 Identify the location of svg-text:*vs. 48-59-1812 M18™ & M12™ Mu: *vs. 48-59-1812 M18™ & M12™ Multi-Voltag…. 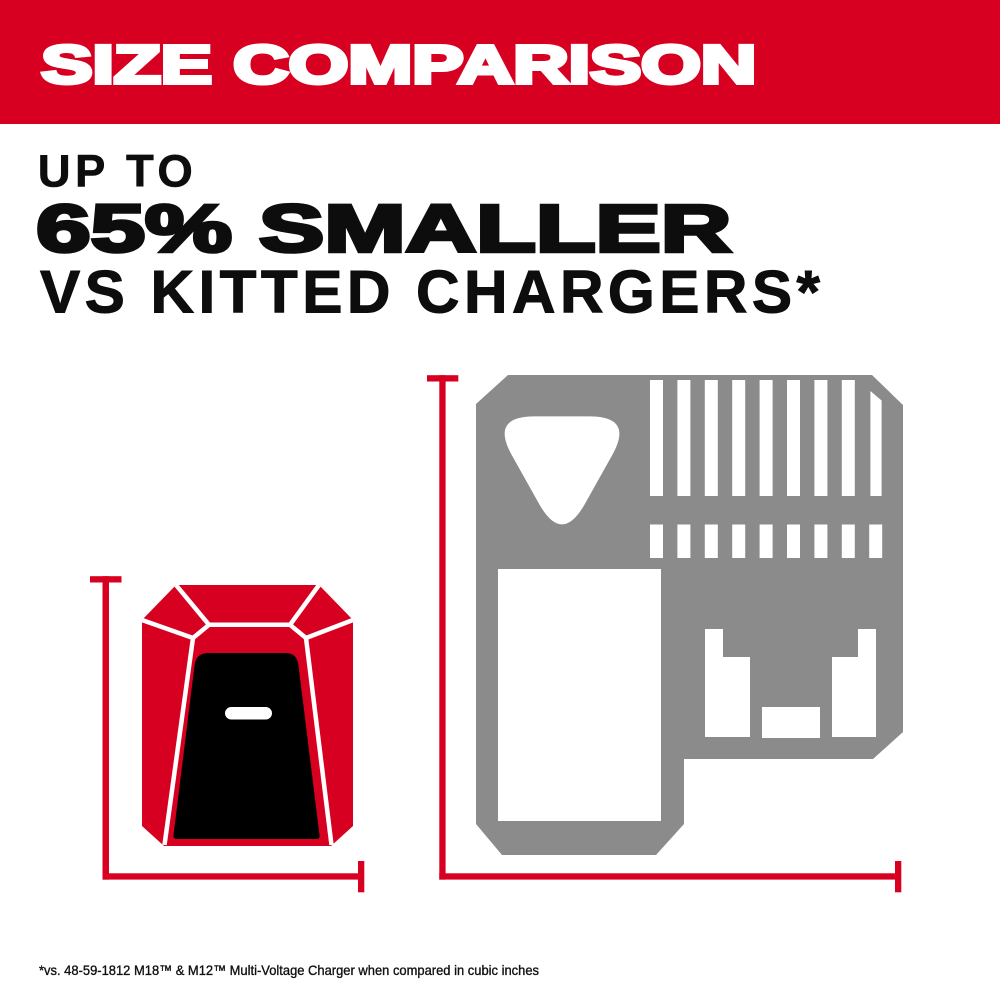
(289, 970).